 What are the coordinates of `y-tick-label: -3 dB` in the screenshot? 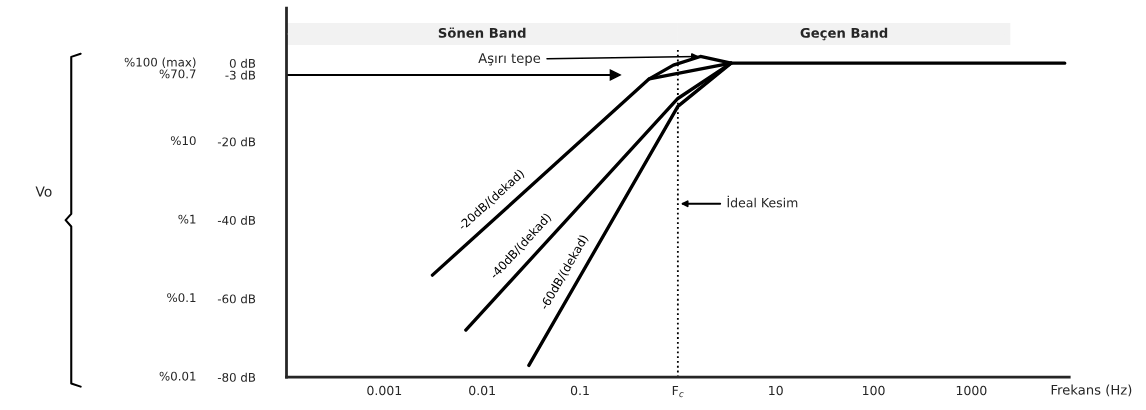 It's located at (240, 75).